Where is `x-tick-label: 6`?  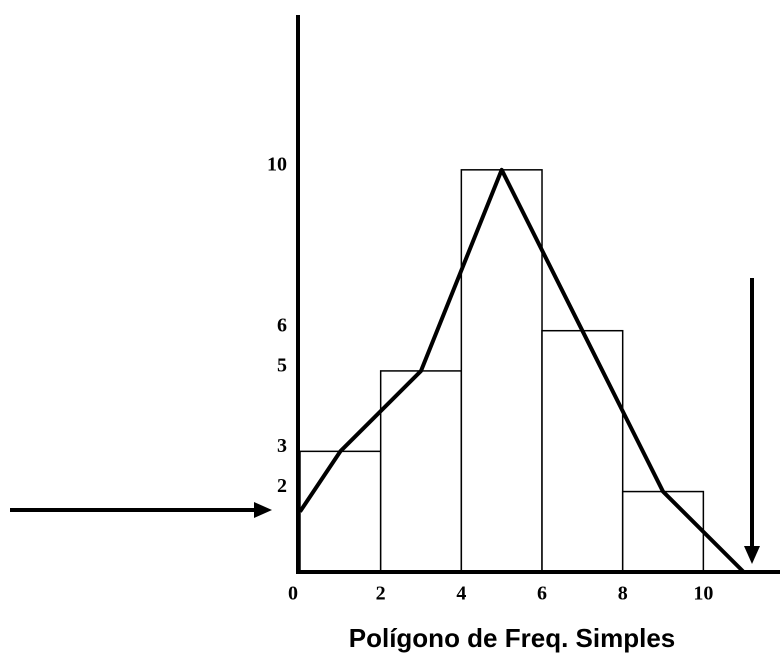
x-tick-label: 6 is located at coordinates (542, 594).